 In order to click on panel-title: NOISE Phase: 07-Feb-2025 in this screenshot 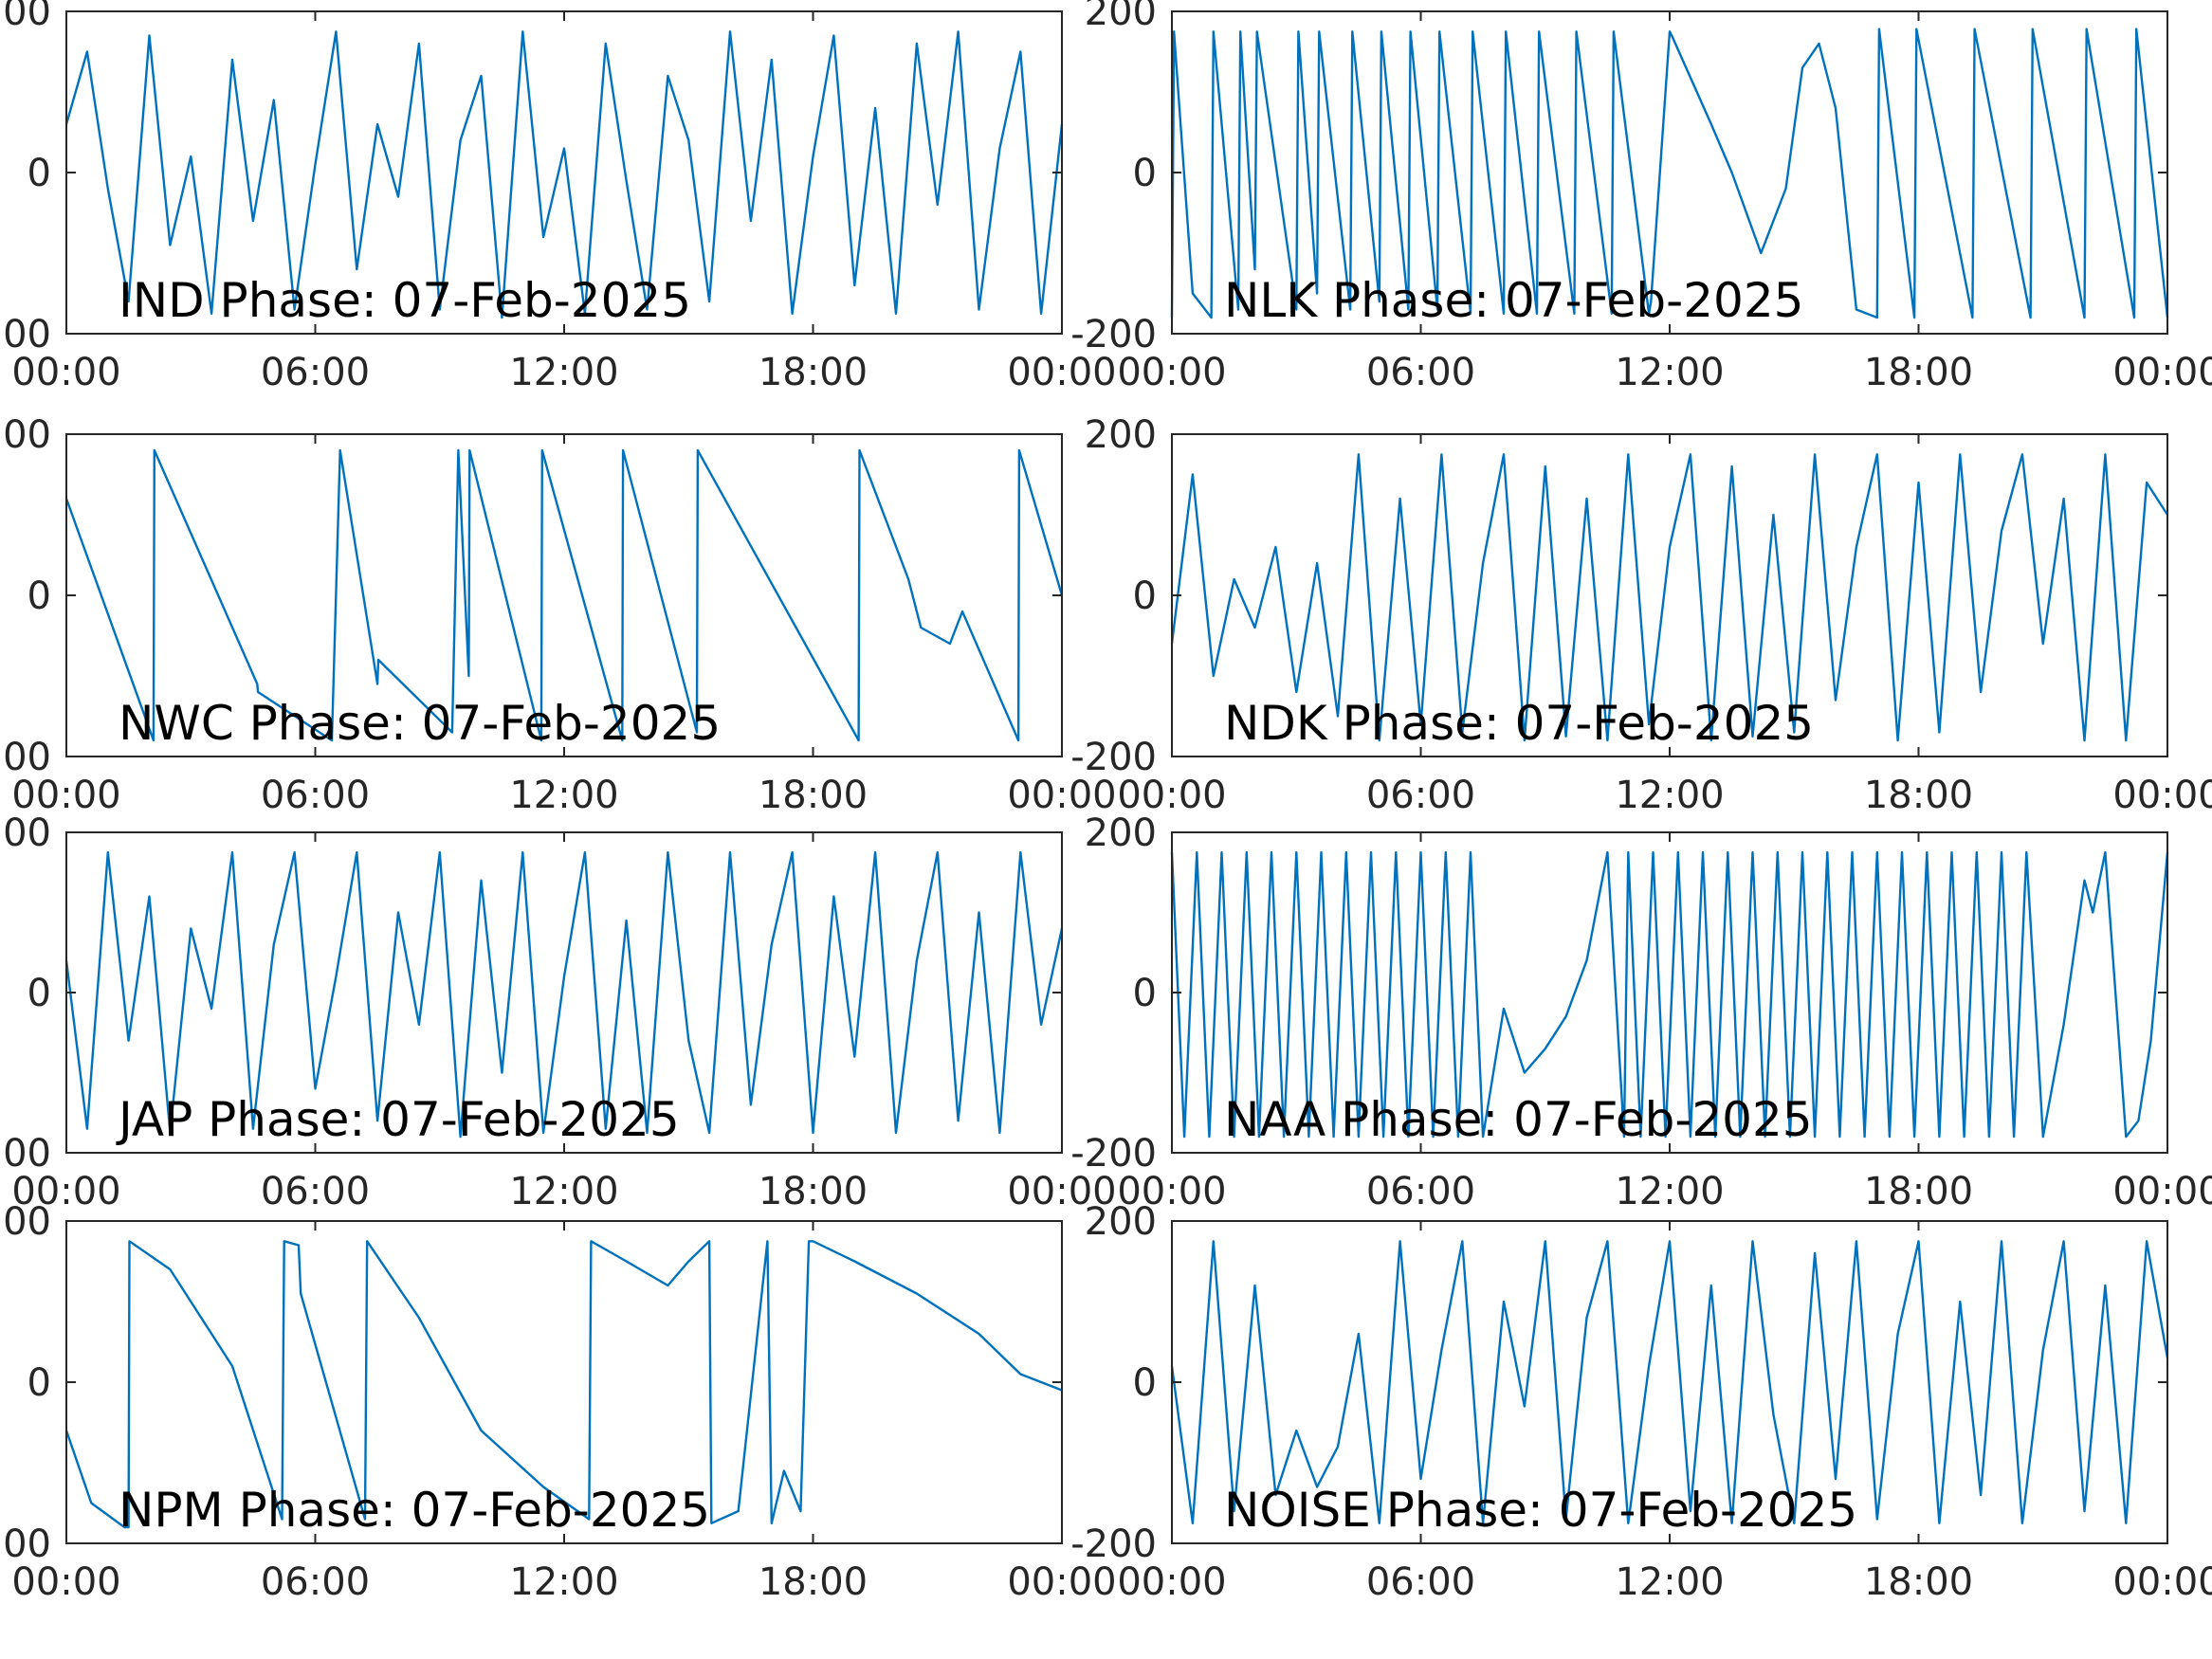, I will do `click(1540, 1510)`.